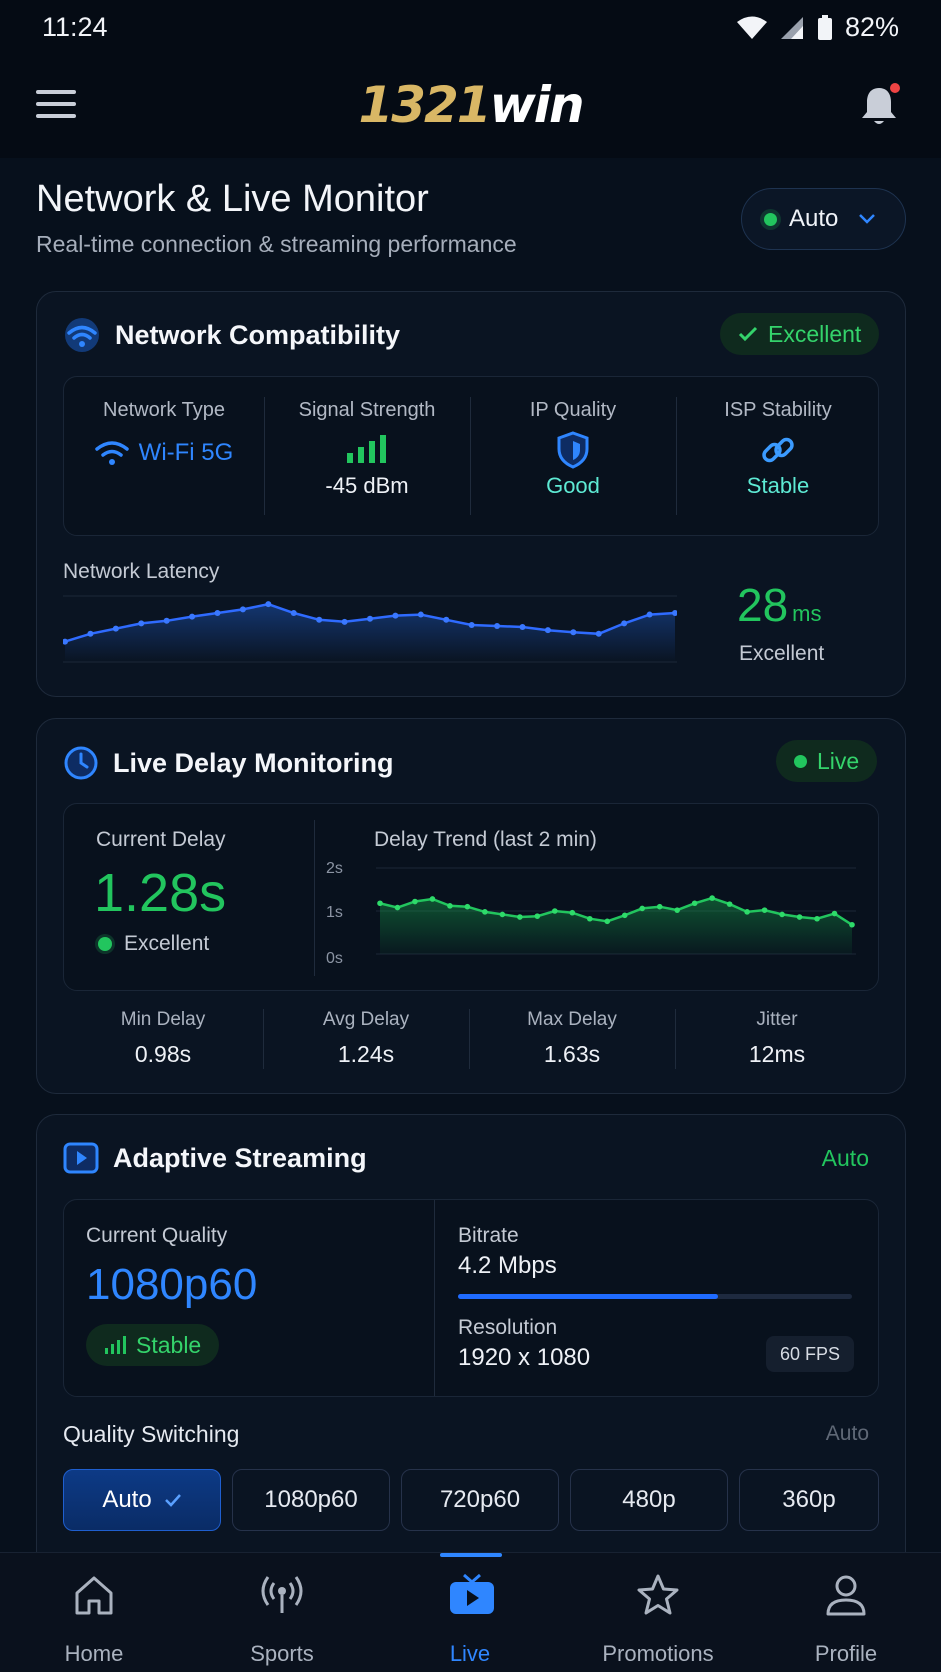  What do you see at coordinates (809, 1500) in the screenshot?
I see `quality-option-360p: 360p` at bounding box center [809, 1500].